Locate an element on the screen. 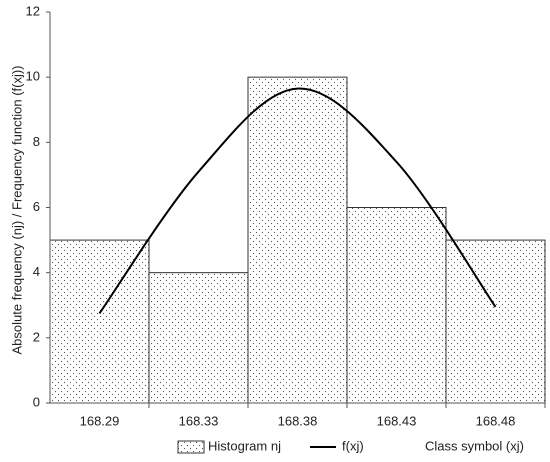  x-tick-label: 168.48 is located at coordinates (496, 420).